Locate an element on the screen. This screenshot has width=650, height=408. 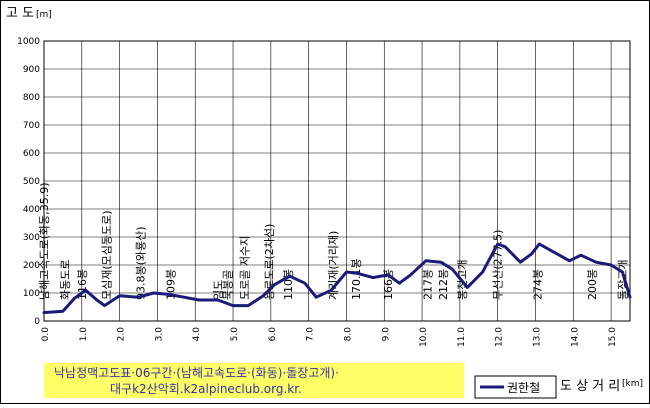
x-tick-label: 13.0 is located at coordinates (537, 337).